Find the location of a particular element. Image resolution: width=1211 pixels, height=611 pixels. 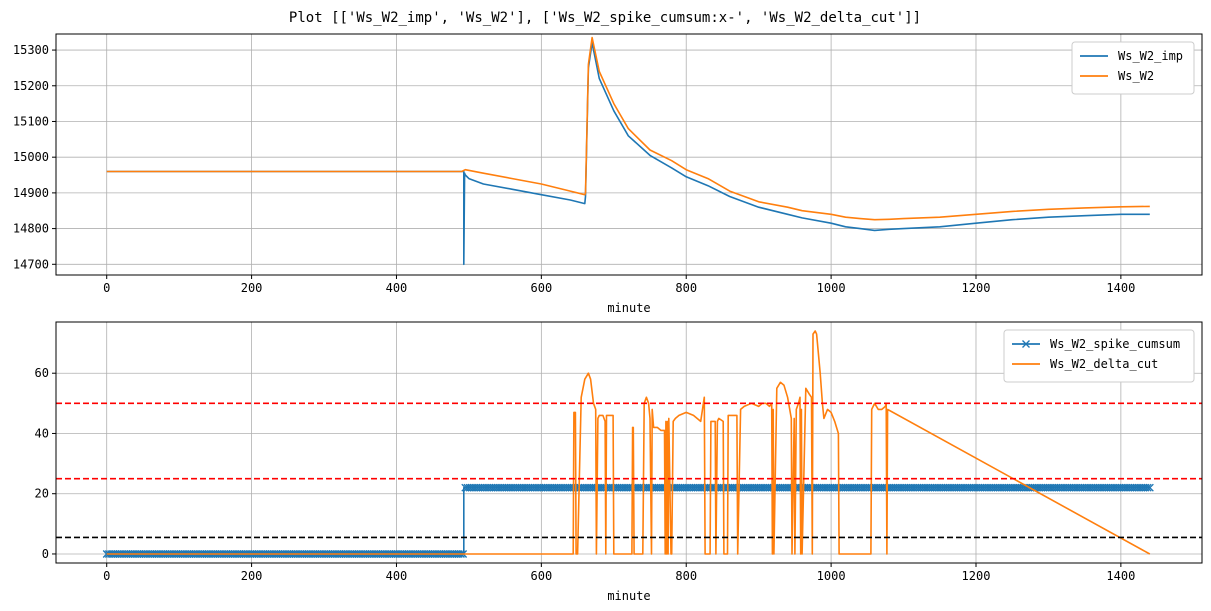

top-y-tick-label: 15100 is located at coordinates (31, 121).